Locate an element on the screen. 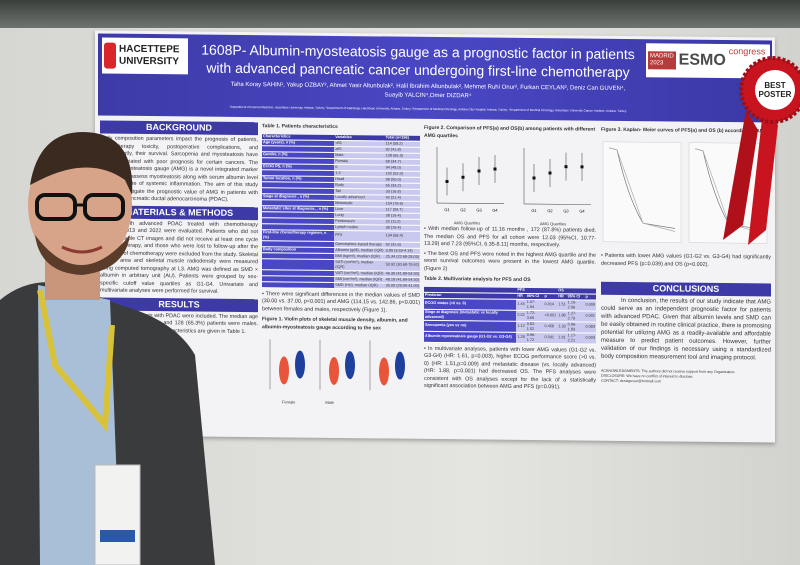 Image resolution: width=800 pixels, height=565 pixels. table1-cell: SMD (HU), median (IQR) is located at coordinates (359, 285).